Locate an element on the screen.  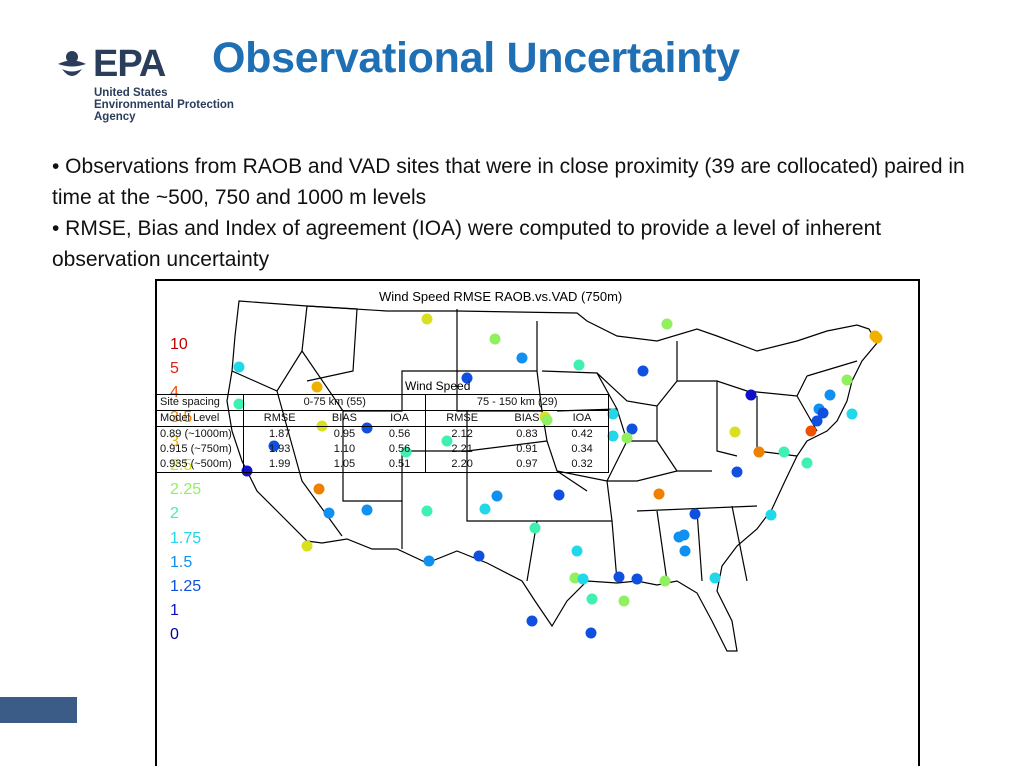
table-cell: 2.20 is located at coordinates (462, 464).